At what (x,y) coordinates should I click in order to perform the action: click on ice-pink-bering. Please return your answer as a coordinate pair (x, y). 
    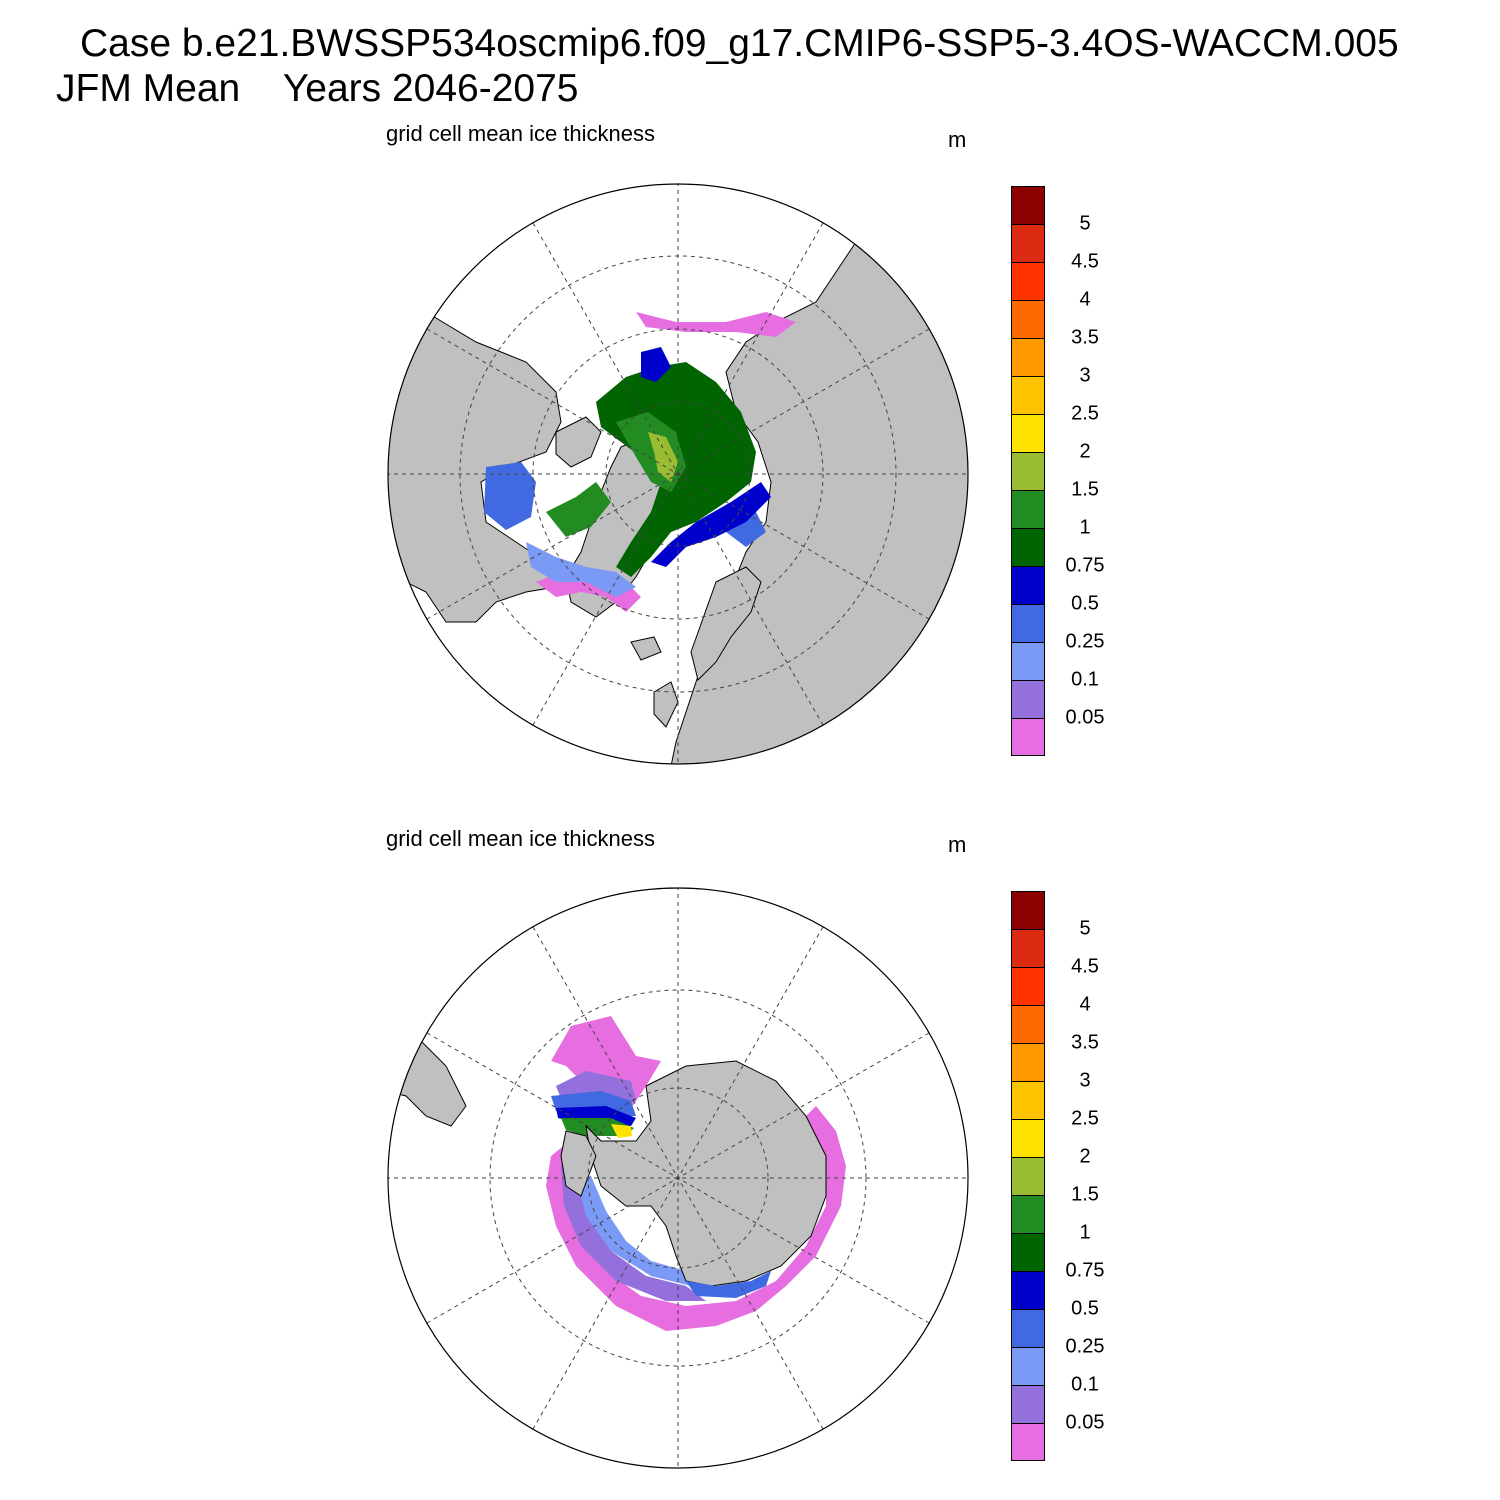
    Looking at the image, I should click on (716, 324).